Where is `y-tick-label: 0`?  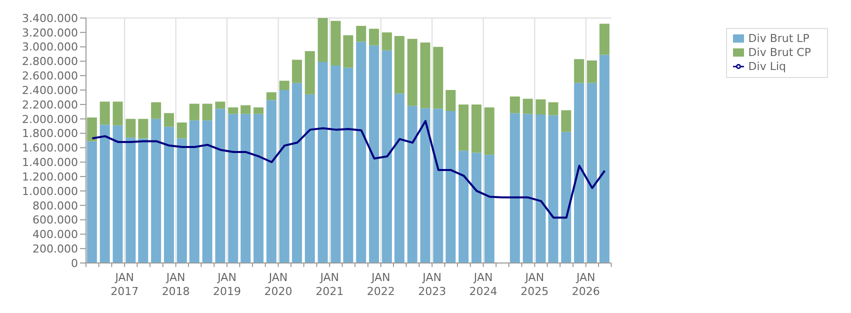
y-tick-label: 0 is located at coordinates (74, 263).